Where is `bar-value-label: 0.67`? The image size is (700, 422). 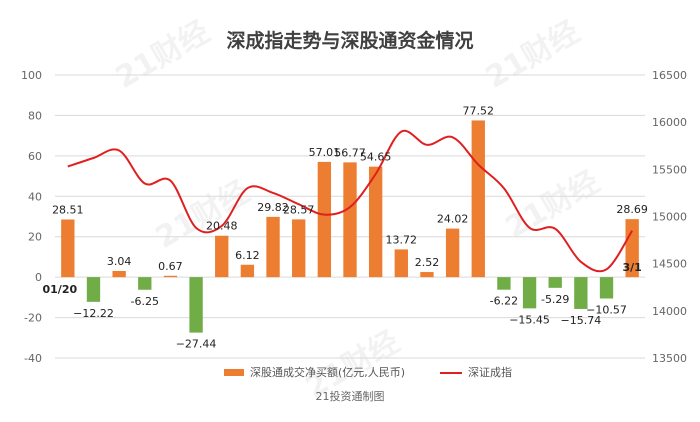 bar-value-label: 0.67 is located at coordinates (170, 266).